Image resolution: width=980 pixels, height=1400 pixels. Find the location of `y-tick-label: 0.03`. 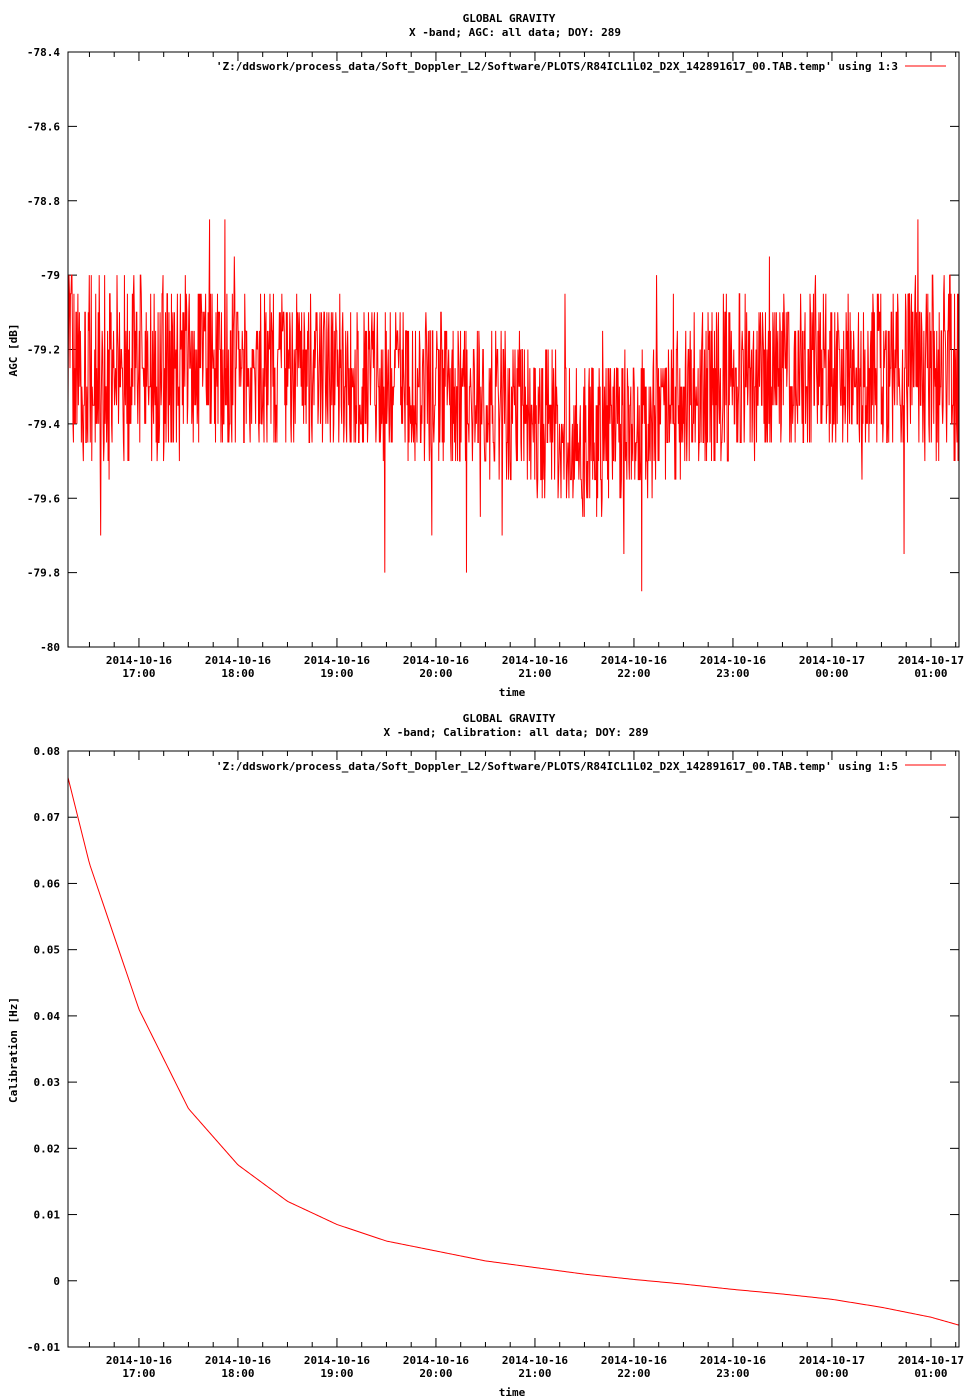

y-tick-label: 0.03 is located at coordinates (47, 1082).